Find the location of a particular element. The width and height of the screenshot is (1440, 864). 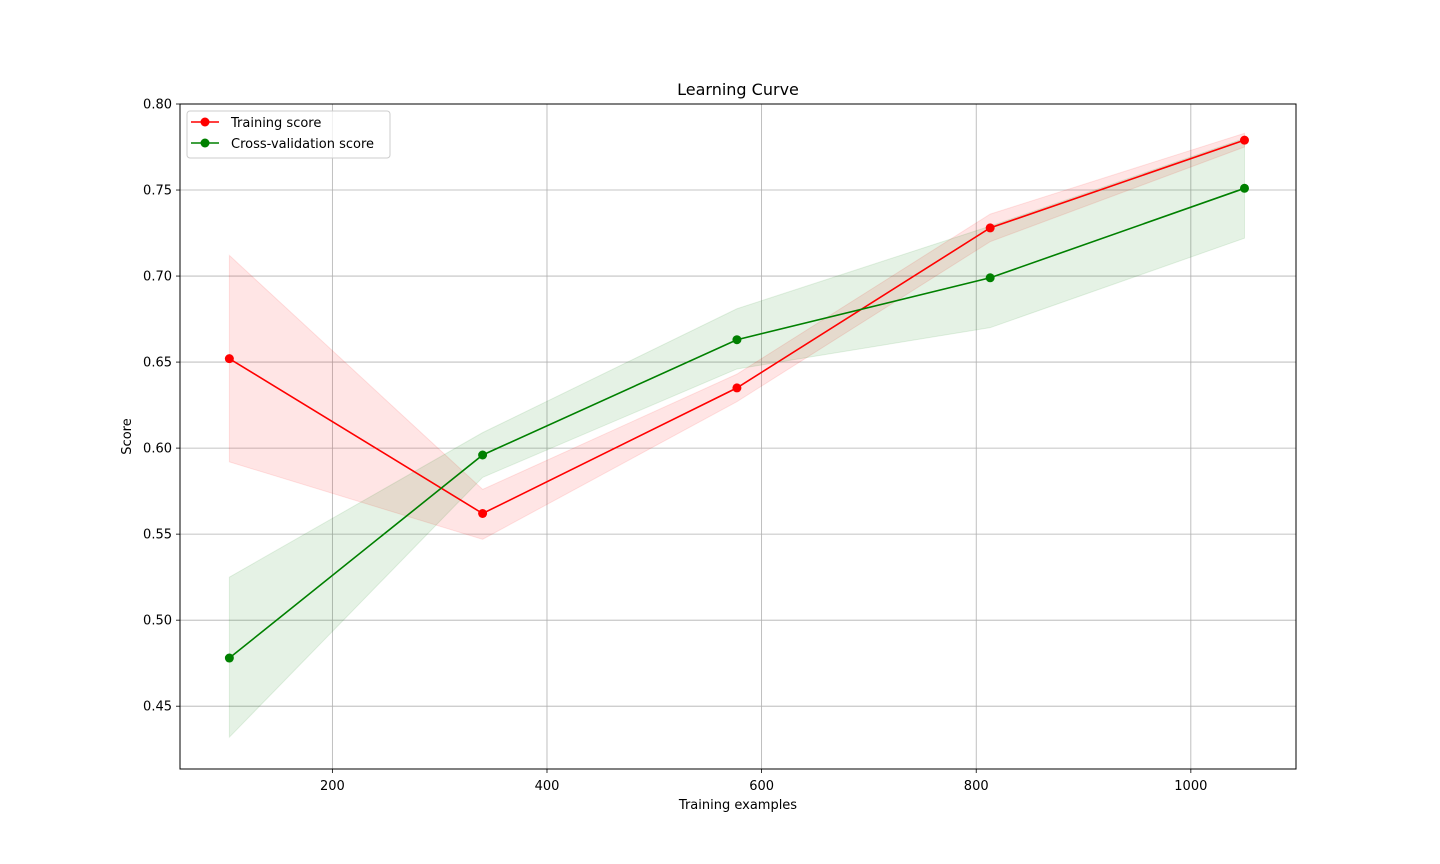

x-tick-label: 600 is located at coordinates (761, 786).